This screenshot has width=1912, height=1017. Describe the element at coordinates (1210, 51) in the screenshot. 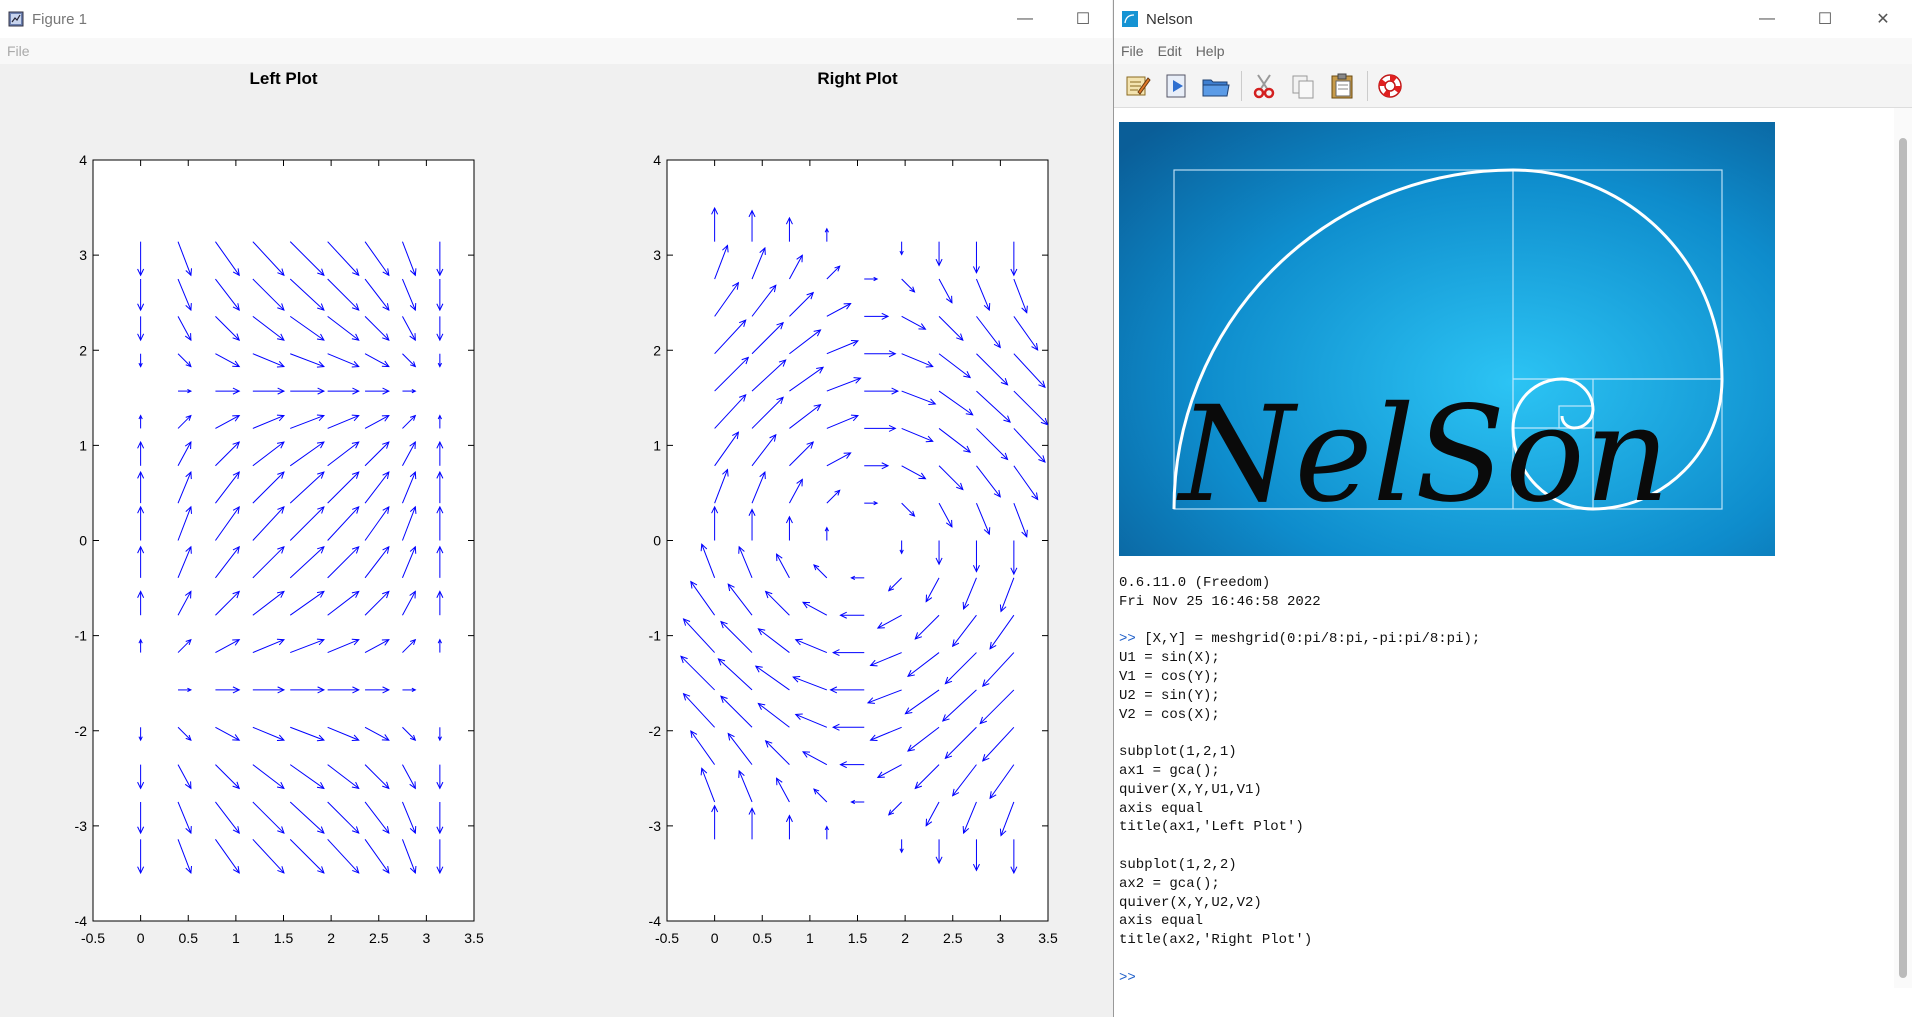

I see `nelson-menu-help: Help` at that location.